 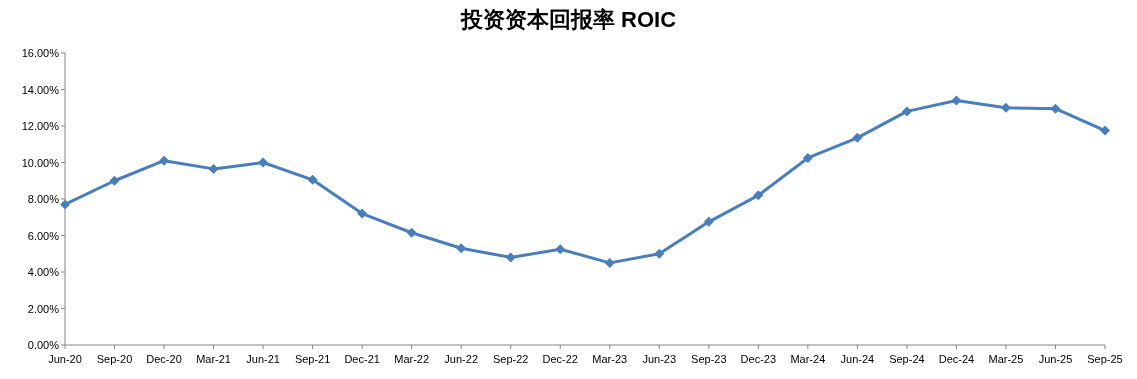 What do you see at coordinates (40, 126) in the screenshot?
I see `y-tick-label: 12.00%` at bounding box center [40, 126].